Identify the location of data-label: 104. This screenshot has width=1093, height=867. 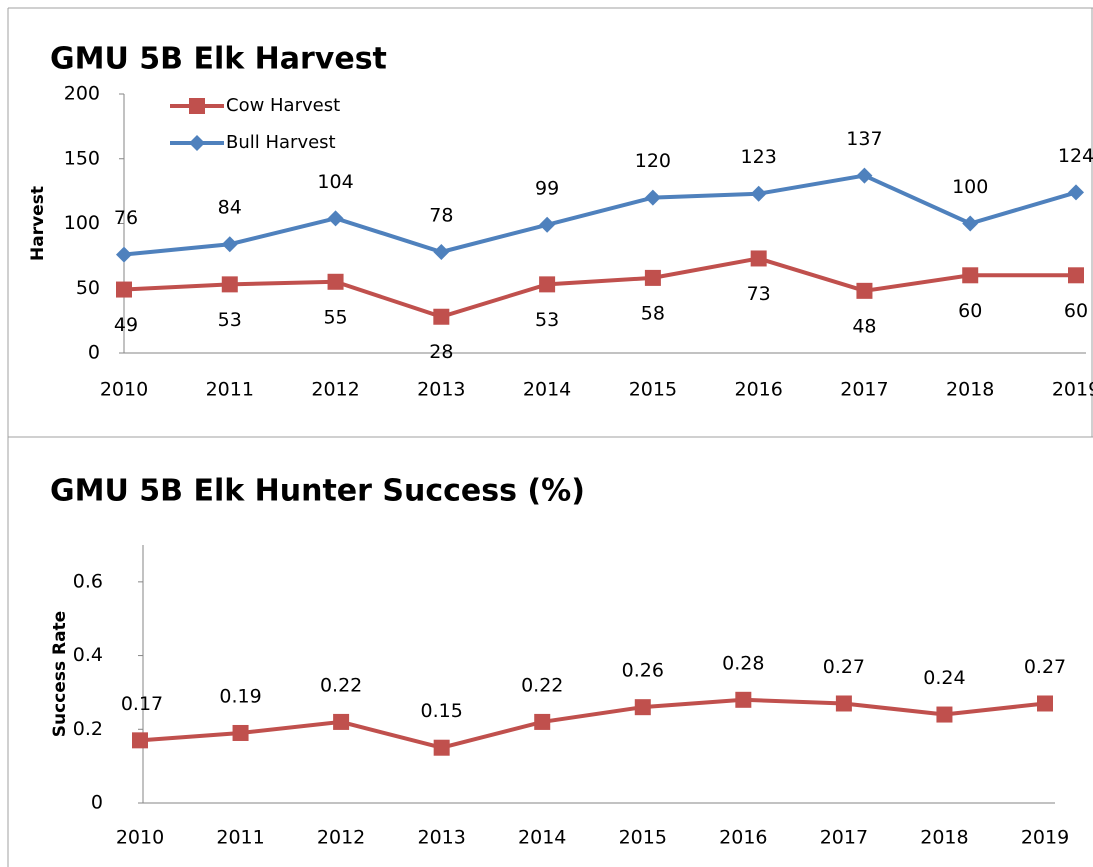
(335, 182).